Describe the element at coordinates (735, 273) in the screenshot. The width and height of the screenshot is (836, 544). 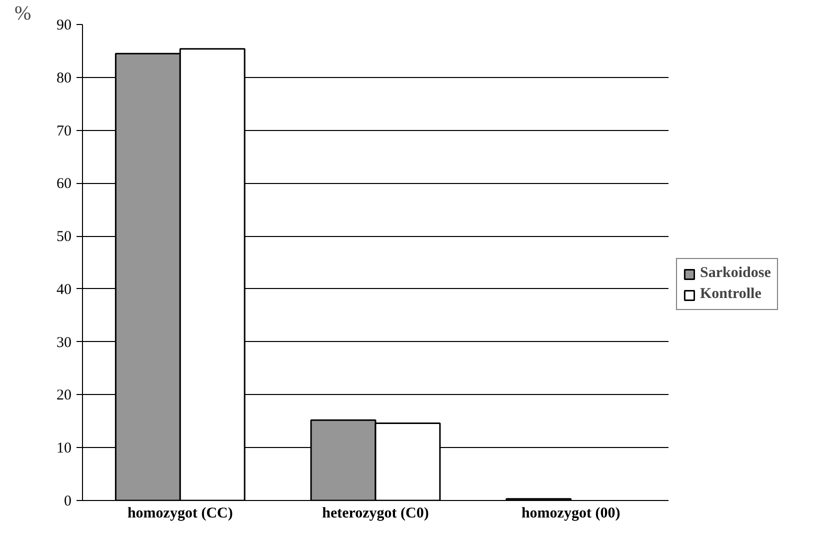
I see `legend-label: Sarkoidose` at that location.